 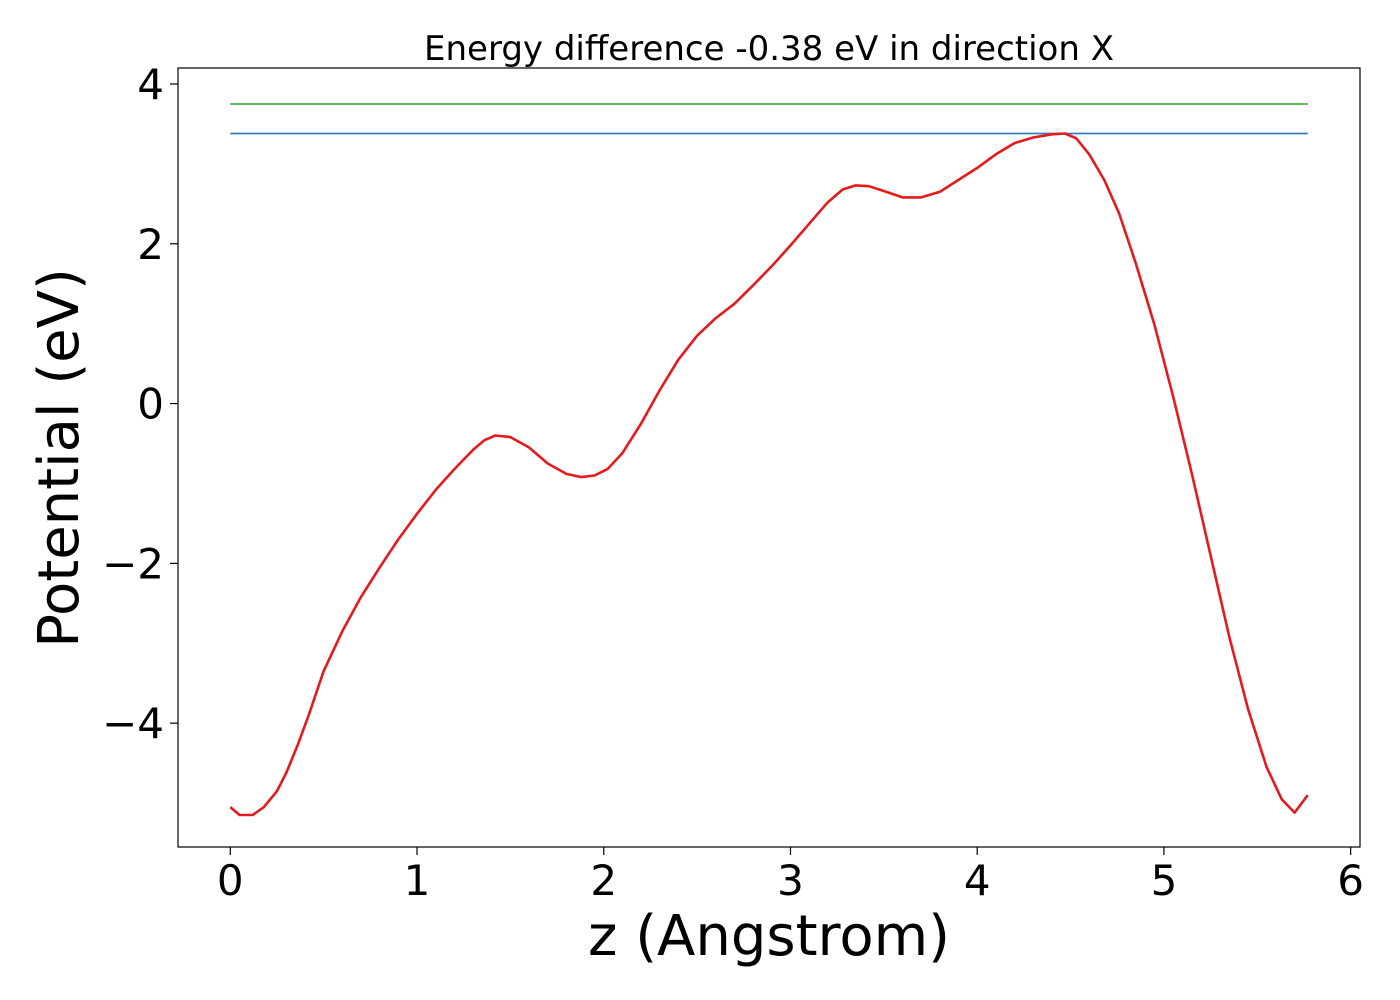 What do you see at coordinates (417, 880) in the screenshot?
I see `x-tick-label: 1` at bounding box center [417, 880].